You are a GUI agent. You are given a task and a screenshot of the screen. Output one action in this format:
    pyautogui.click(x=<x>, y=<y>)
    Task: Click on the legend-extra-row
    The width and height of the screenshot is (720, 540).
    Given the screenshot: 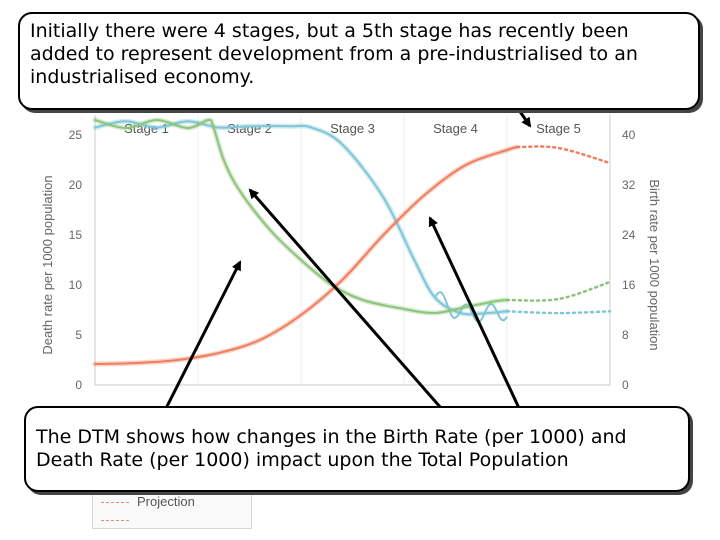 What is the action you would take?
    pyautogui.click(x=119, y=519)
    